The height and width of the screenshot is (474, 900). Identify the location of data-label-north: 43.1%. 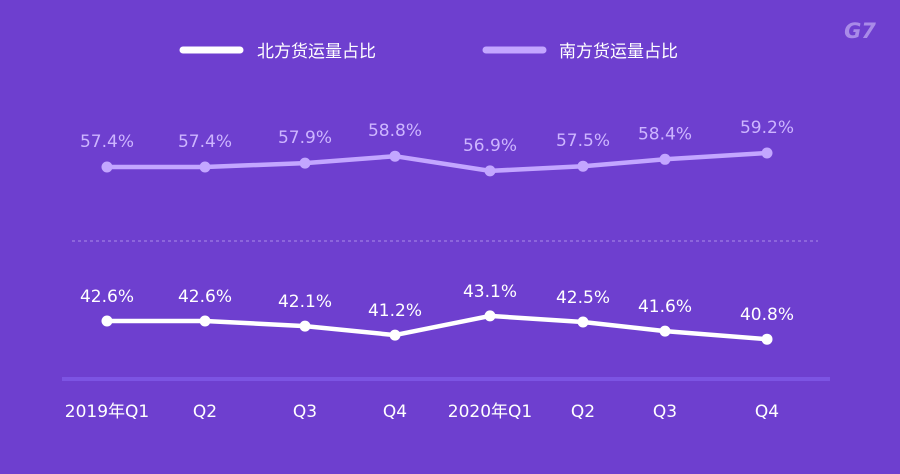
(490, 292).